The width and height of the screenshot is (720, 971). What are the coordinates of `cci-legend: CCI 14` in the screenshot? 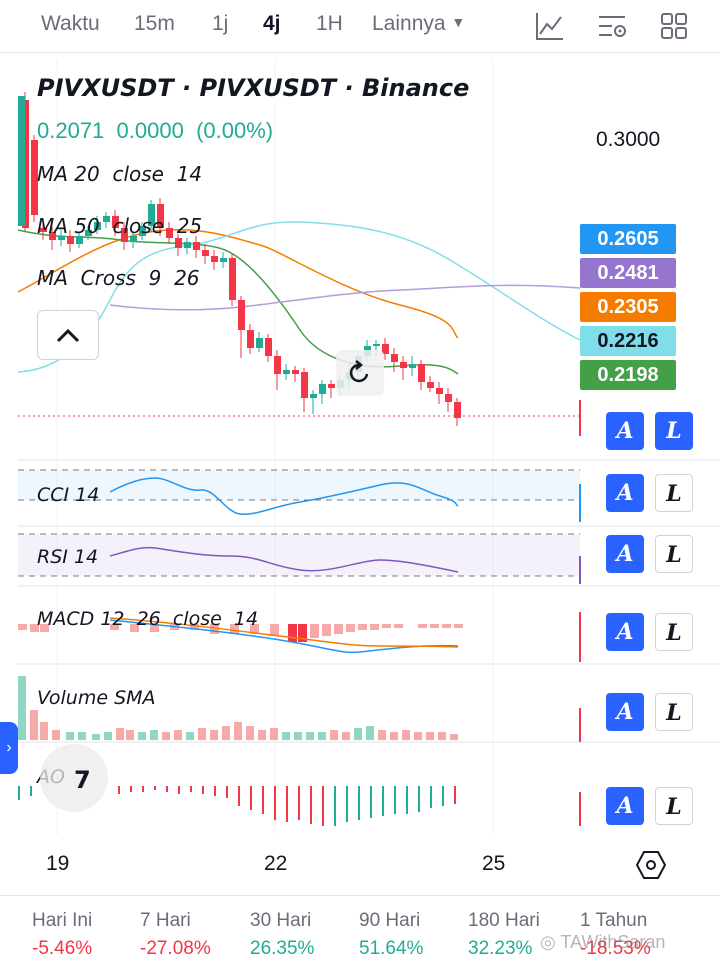 It's located at (68, 495).